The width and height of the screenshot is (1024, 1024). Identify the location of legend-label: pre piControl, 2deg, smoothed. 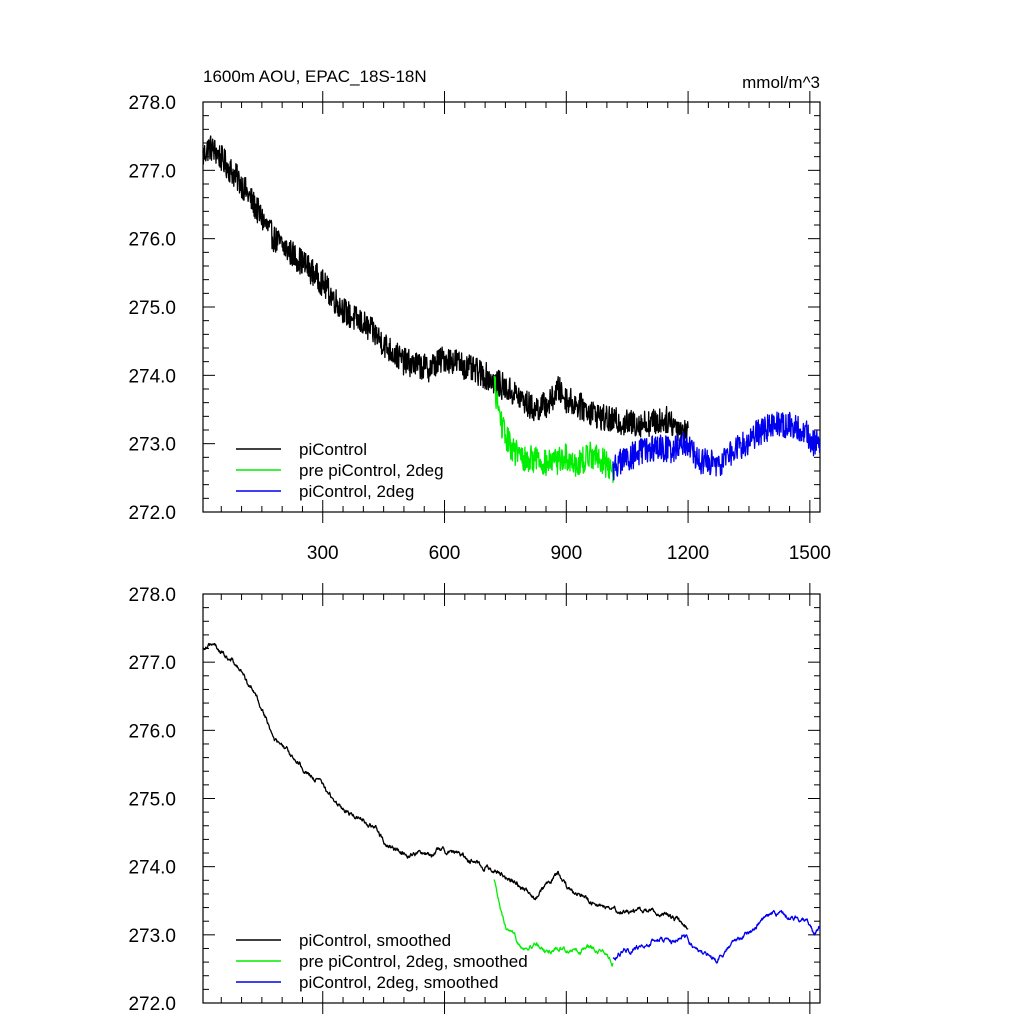
(413, 961).